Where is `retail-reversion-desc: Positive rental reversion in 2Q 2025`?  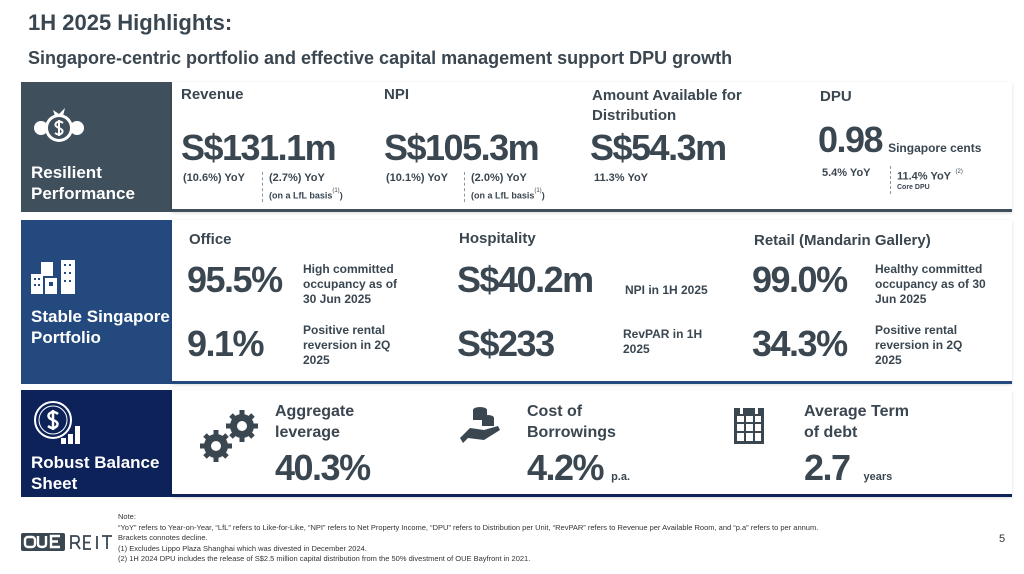
retail-reversion-desc: Positive rental reversion in 2Q 2025 is located at coordinates (919, 345).